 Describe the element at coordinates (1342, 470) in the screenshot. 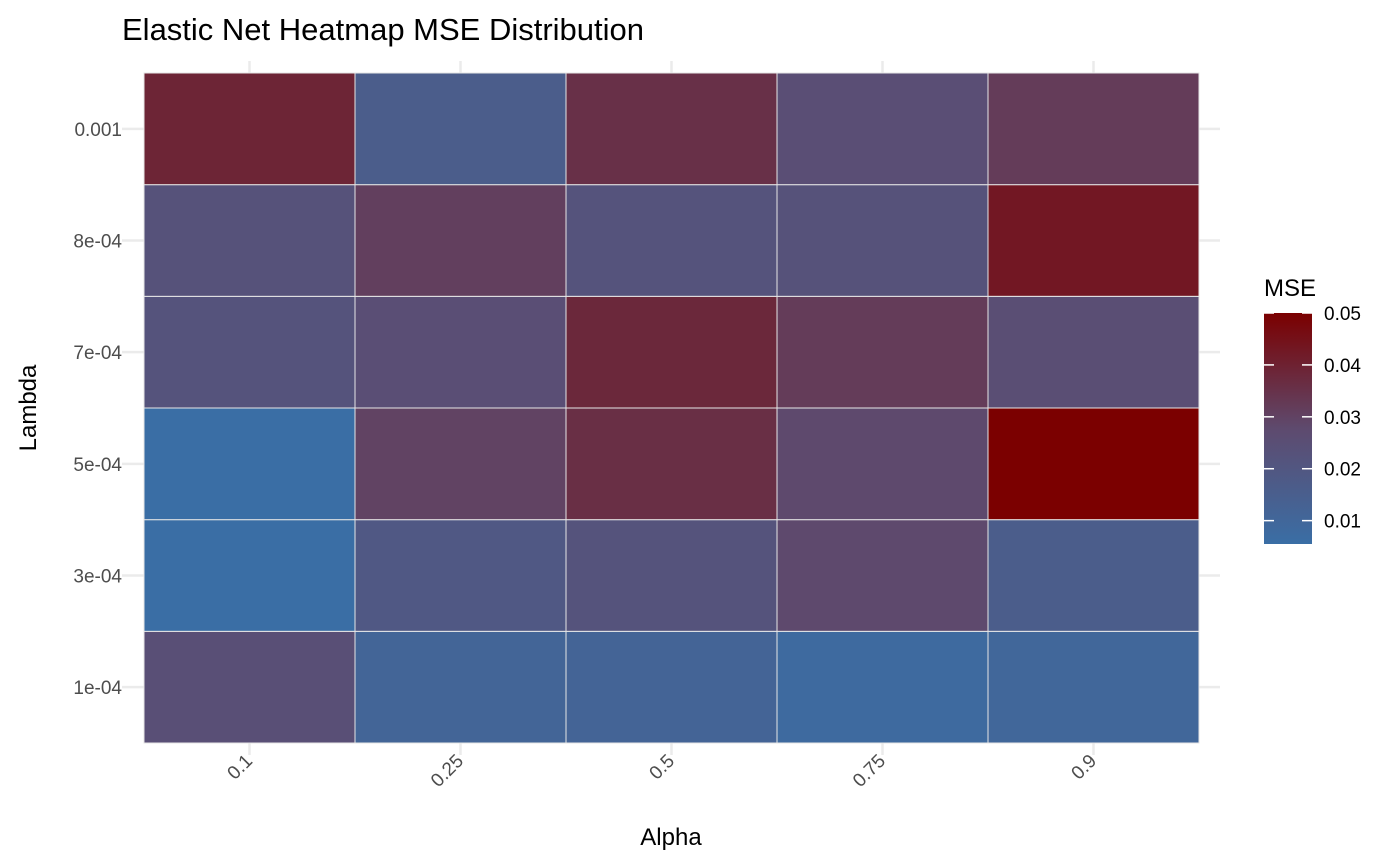

I see `legend-label: 0.02` at that location.